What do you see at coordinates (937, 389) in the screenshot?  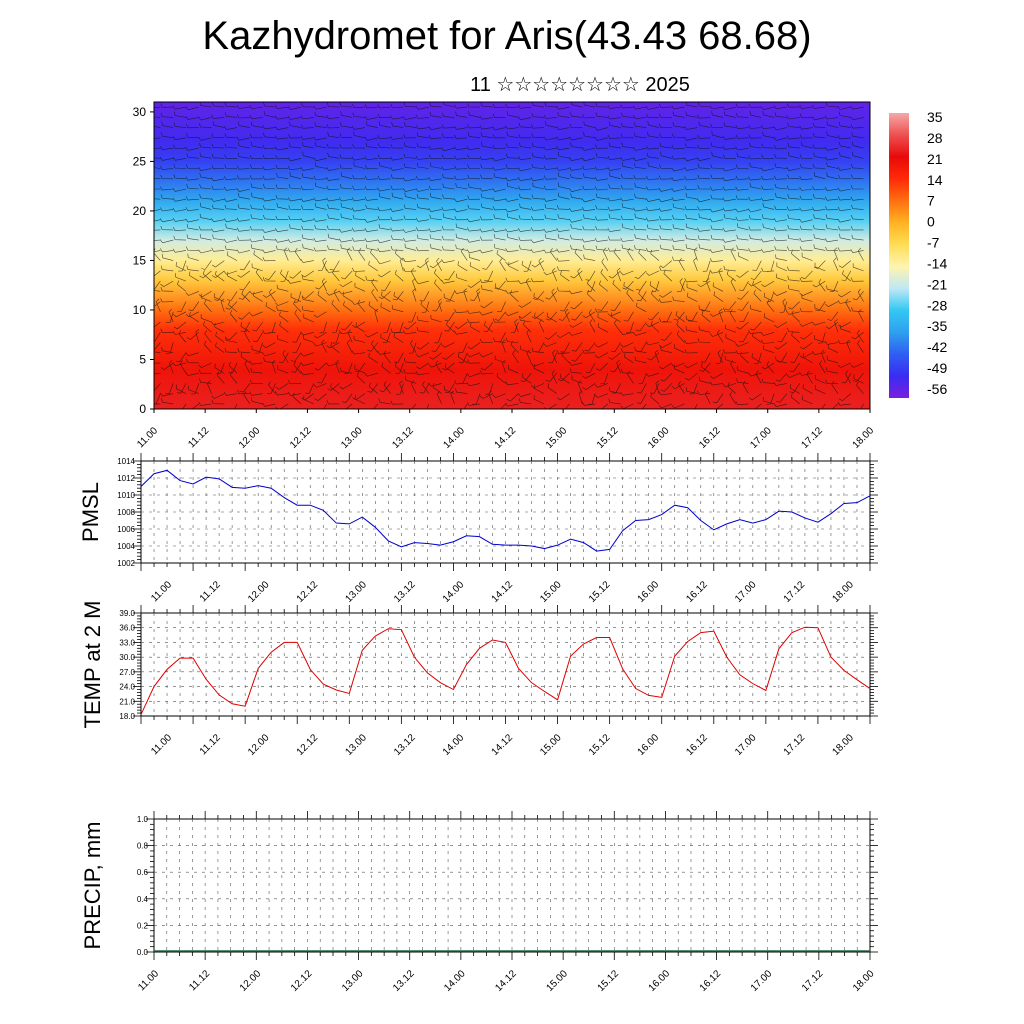 I see `colorbar-label: -56` at bounding box center [937, 389].